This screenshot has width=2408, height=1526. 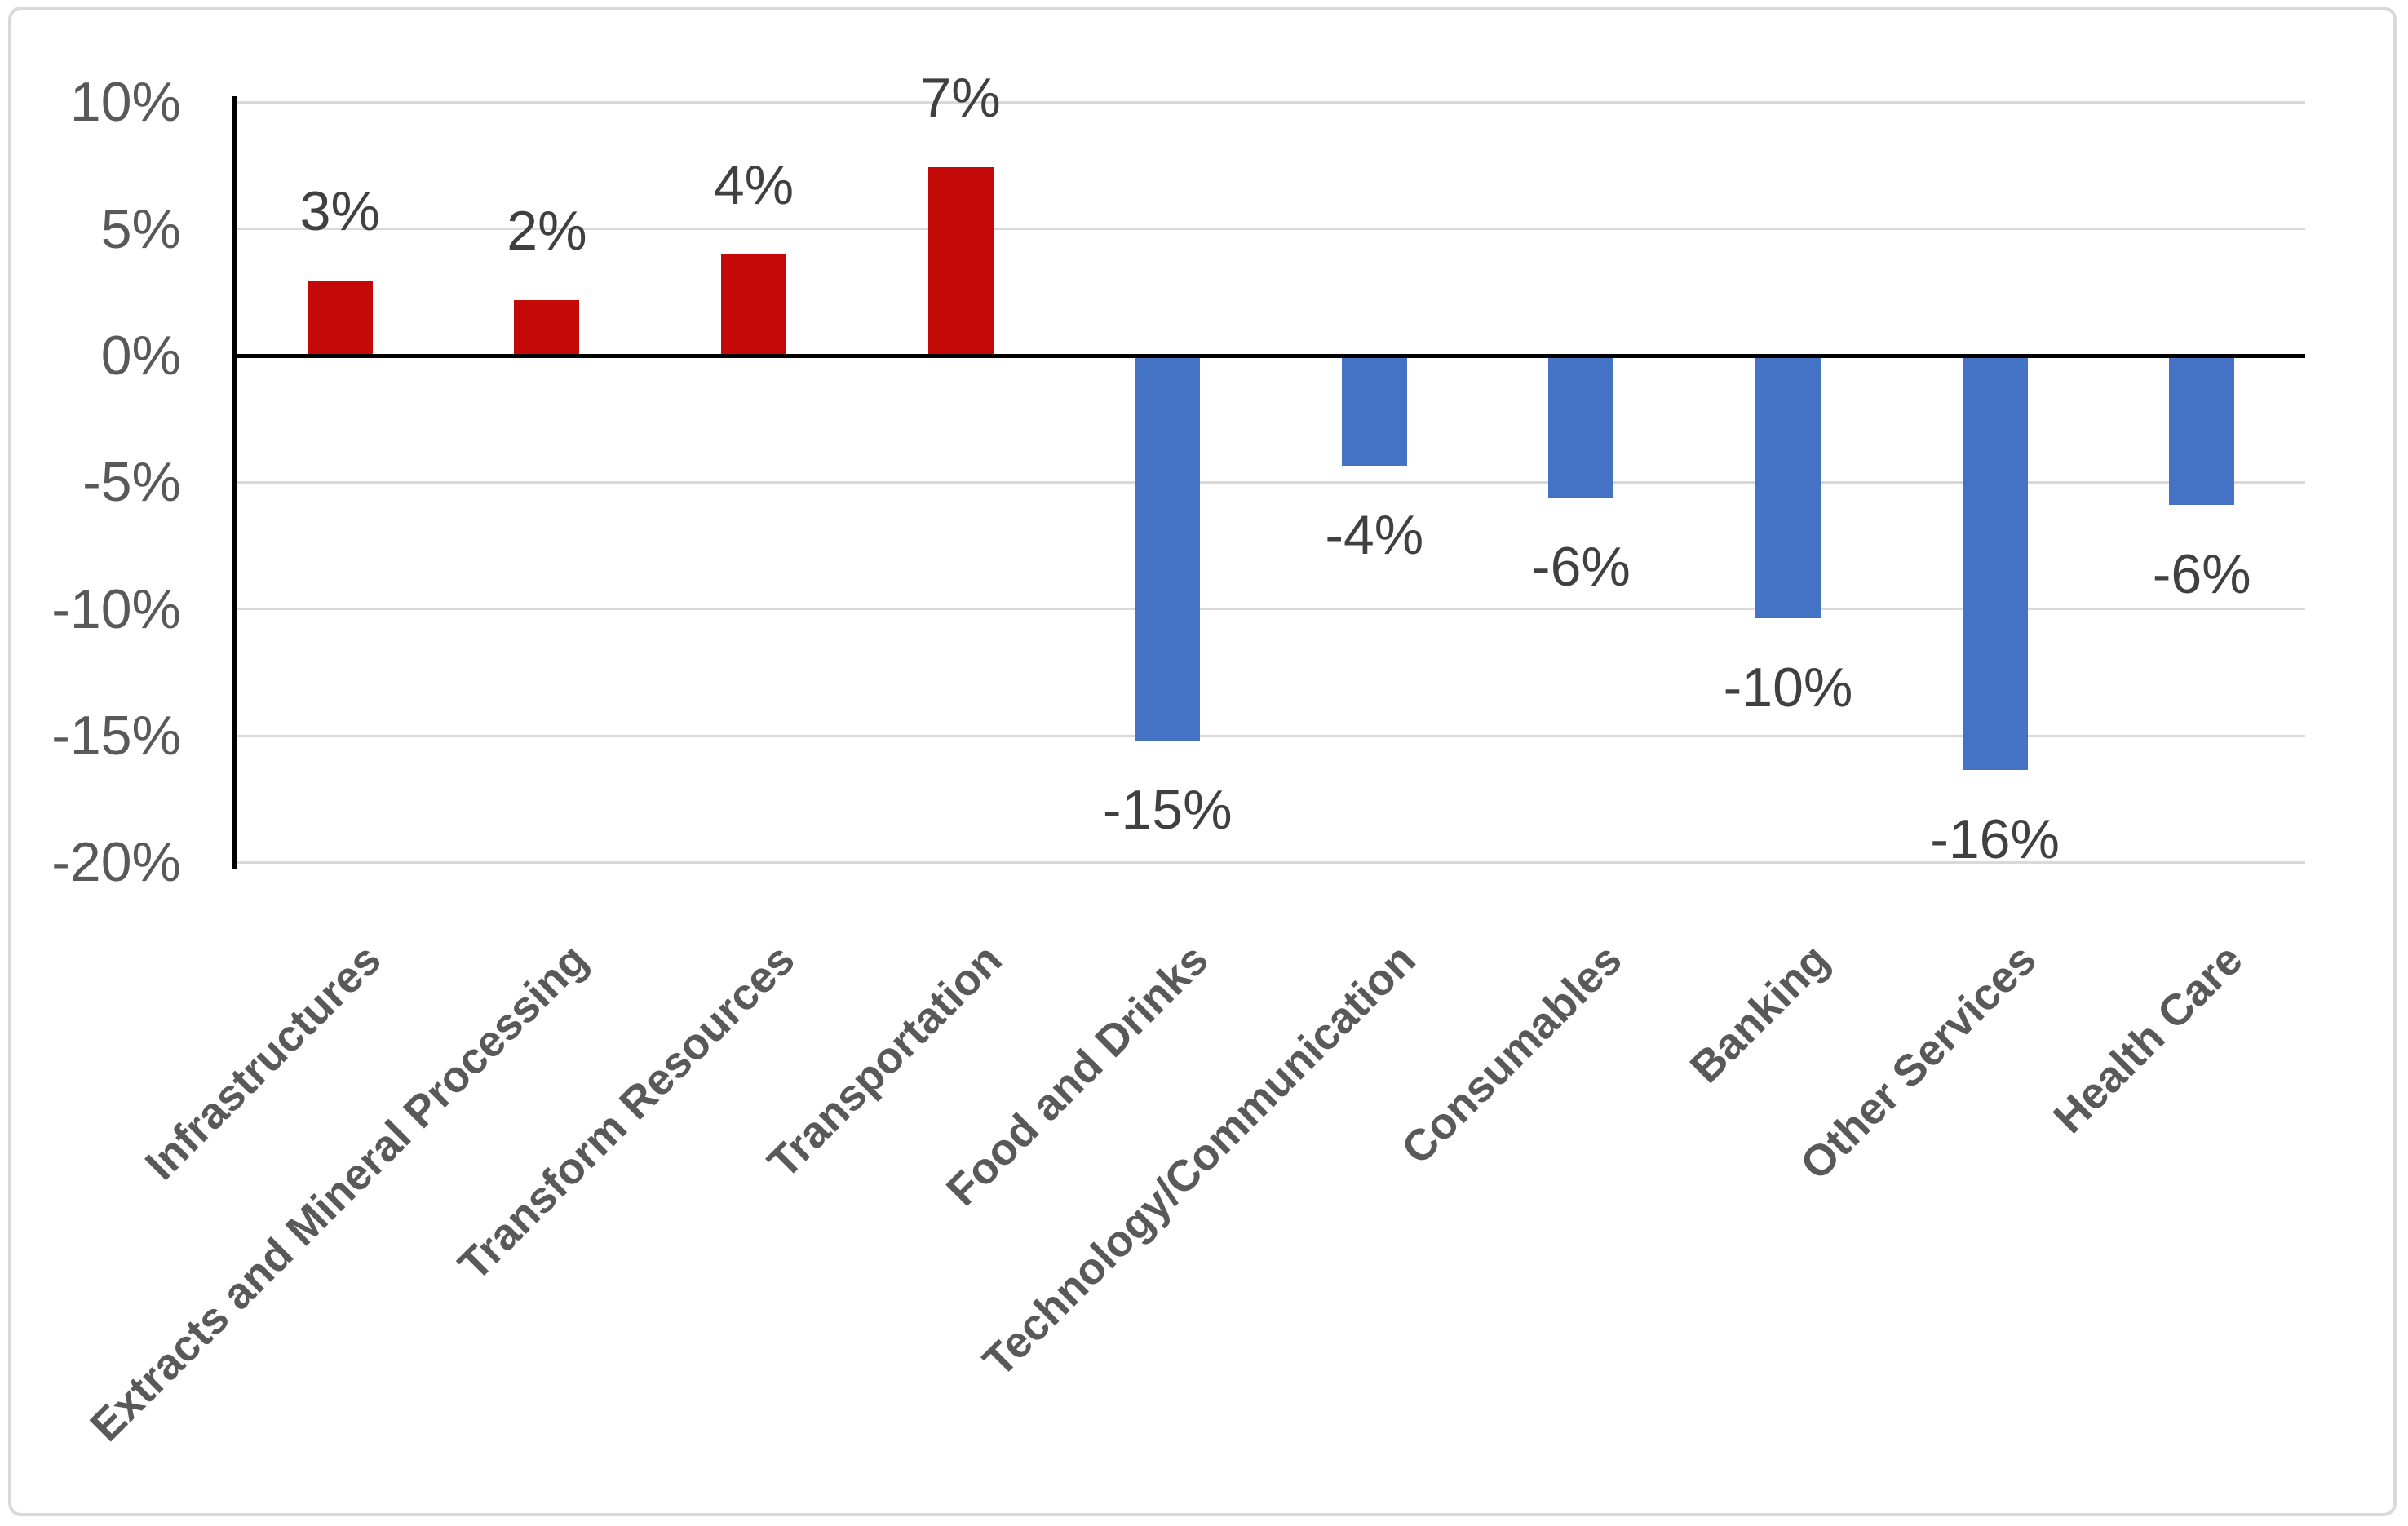 What do you see at coordinates (339, 211) in the screenshot?
I see `value-label-infrastructures: 3%` at bounding box center [339, 211].